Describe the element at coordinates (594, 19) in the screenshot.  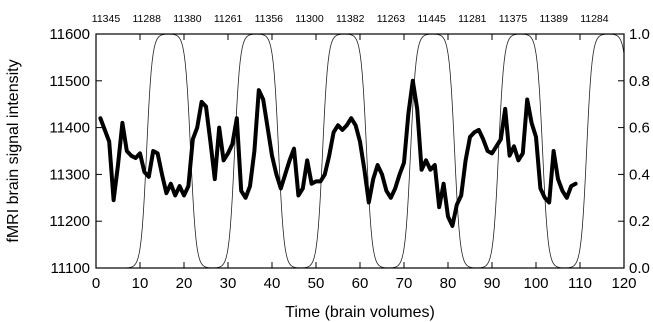
I see `block-label: 11284` at that location.